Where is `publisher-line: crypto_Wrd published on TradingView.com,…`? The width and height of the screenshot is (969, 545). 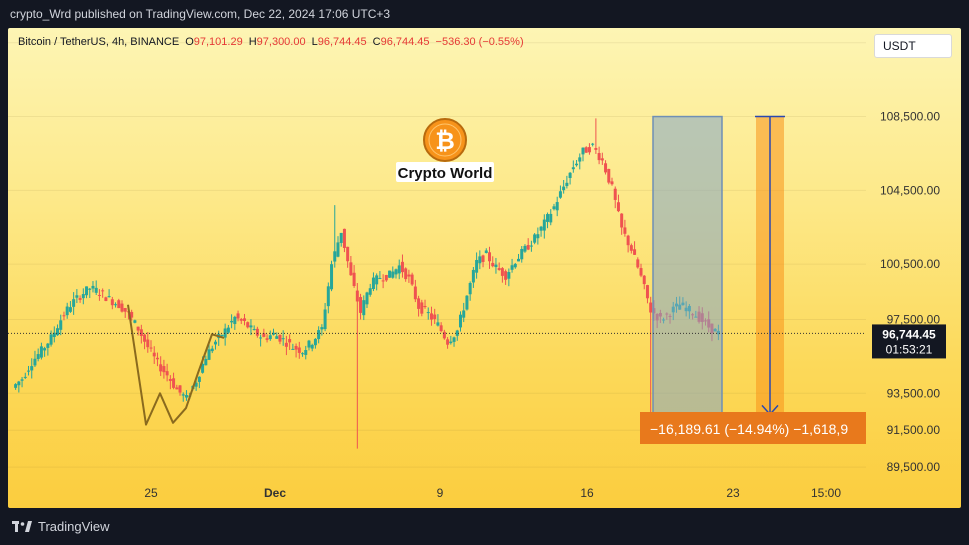 publisher-line: crypto_Wrd published on TradingView.com,… is located at coordinates (200, 14).